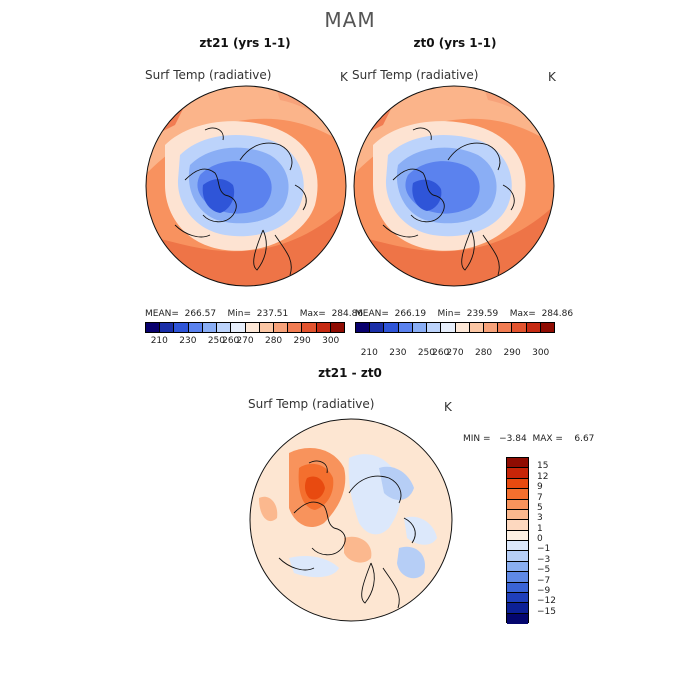 Image resolution: width=700 pixels, height=700 pixels. Describe the element at coordinates (351, 520) in the screenshot. I see `diff-polar-map` at that location.